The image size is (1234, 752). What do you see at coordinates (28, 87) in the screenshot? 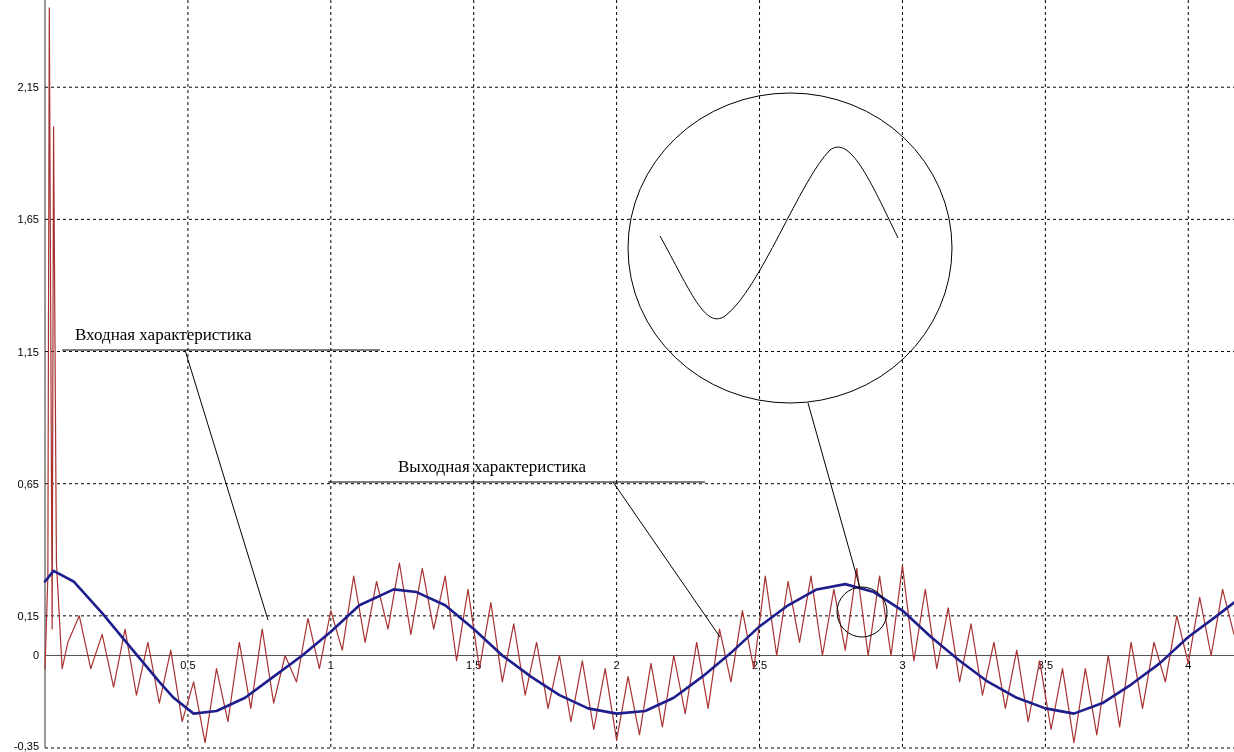
I see `y-tick-label: 2,15` at bounding box center [28, 87].